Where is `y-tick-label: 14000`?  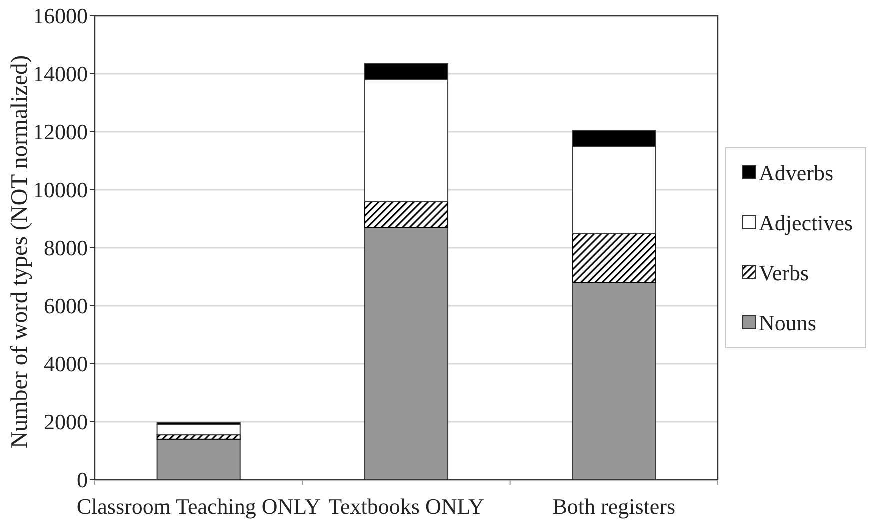
y-tick-label: 14000 is located at coordinates (60, 74).